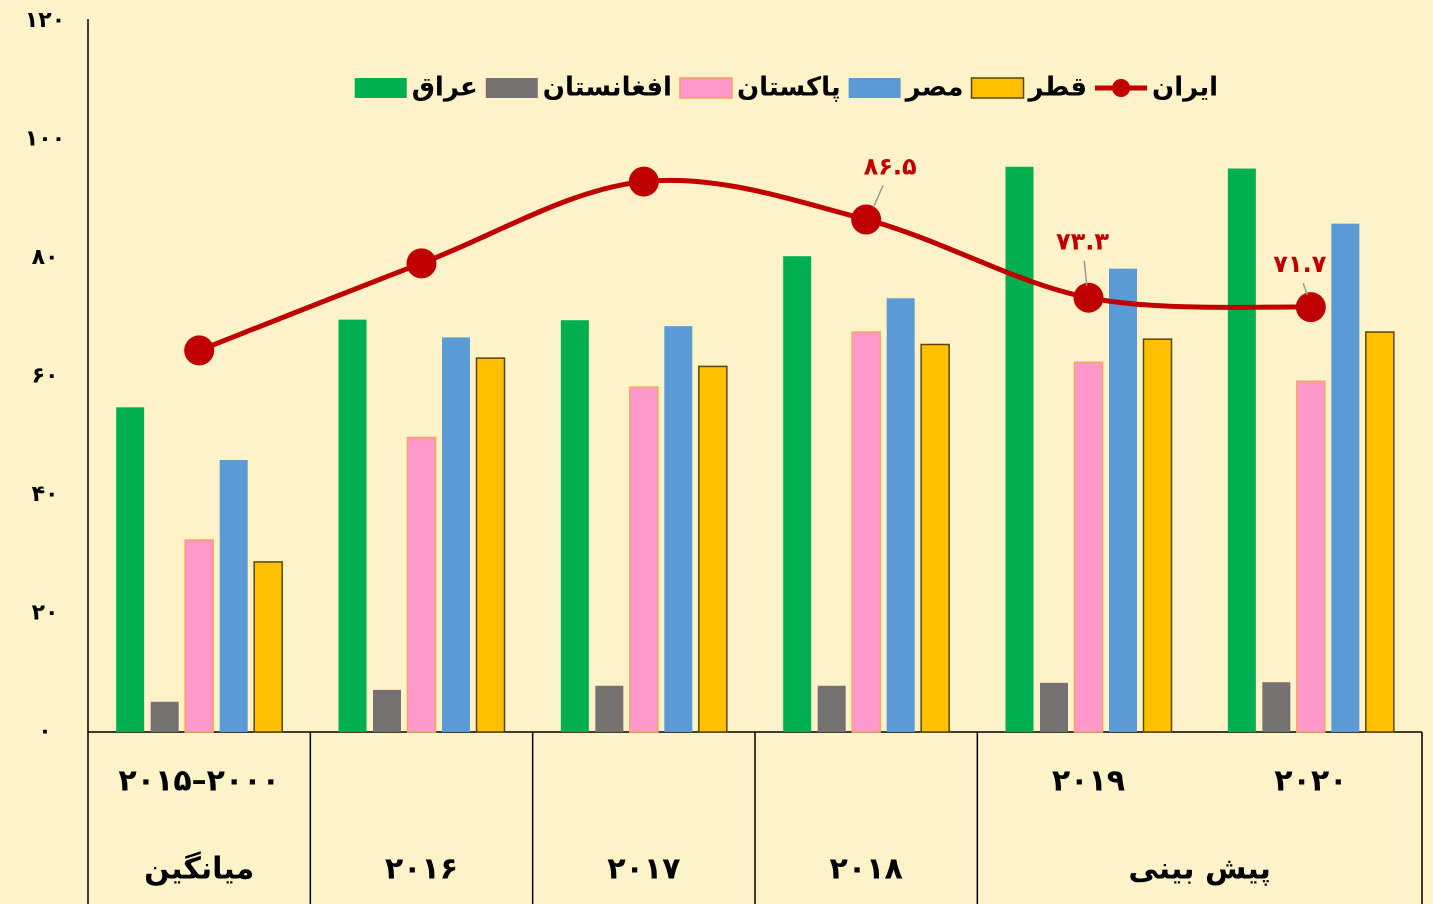  I want to click on legend-label: مصر, so click(934, 88).